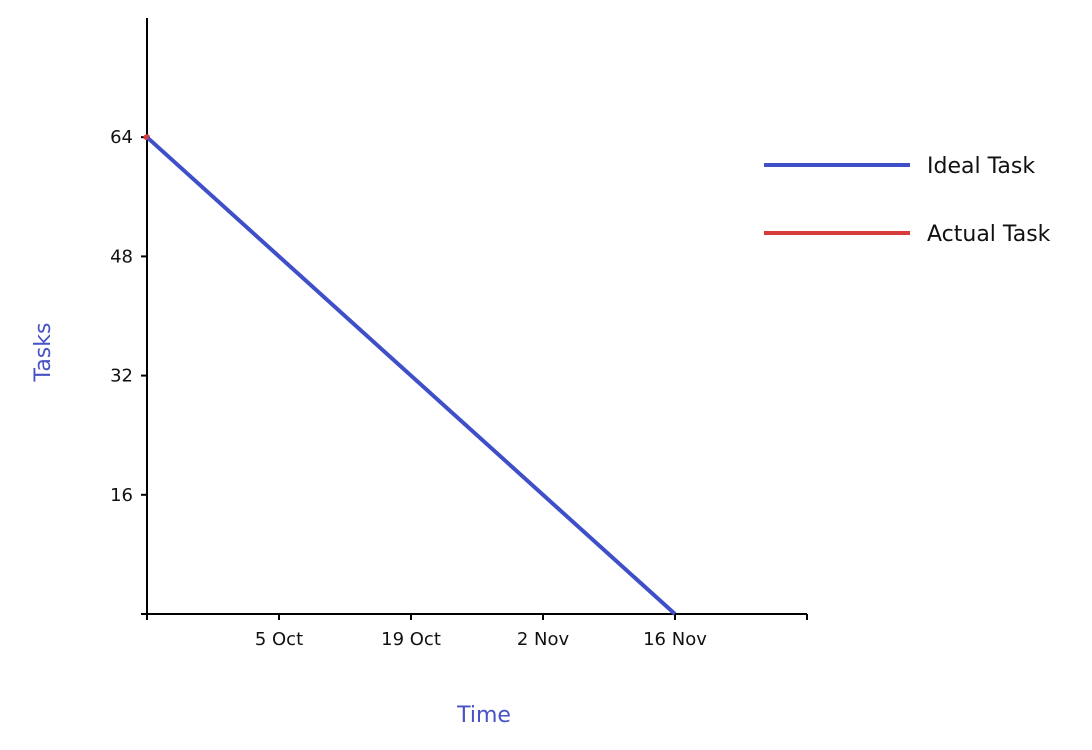  Describe the element at coordinates (279, 639) in the screenshot. I see `x-tick-label: 5 Oct` at that location.